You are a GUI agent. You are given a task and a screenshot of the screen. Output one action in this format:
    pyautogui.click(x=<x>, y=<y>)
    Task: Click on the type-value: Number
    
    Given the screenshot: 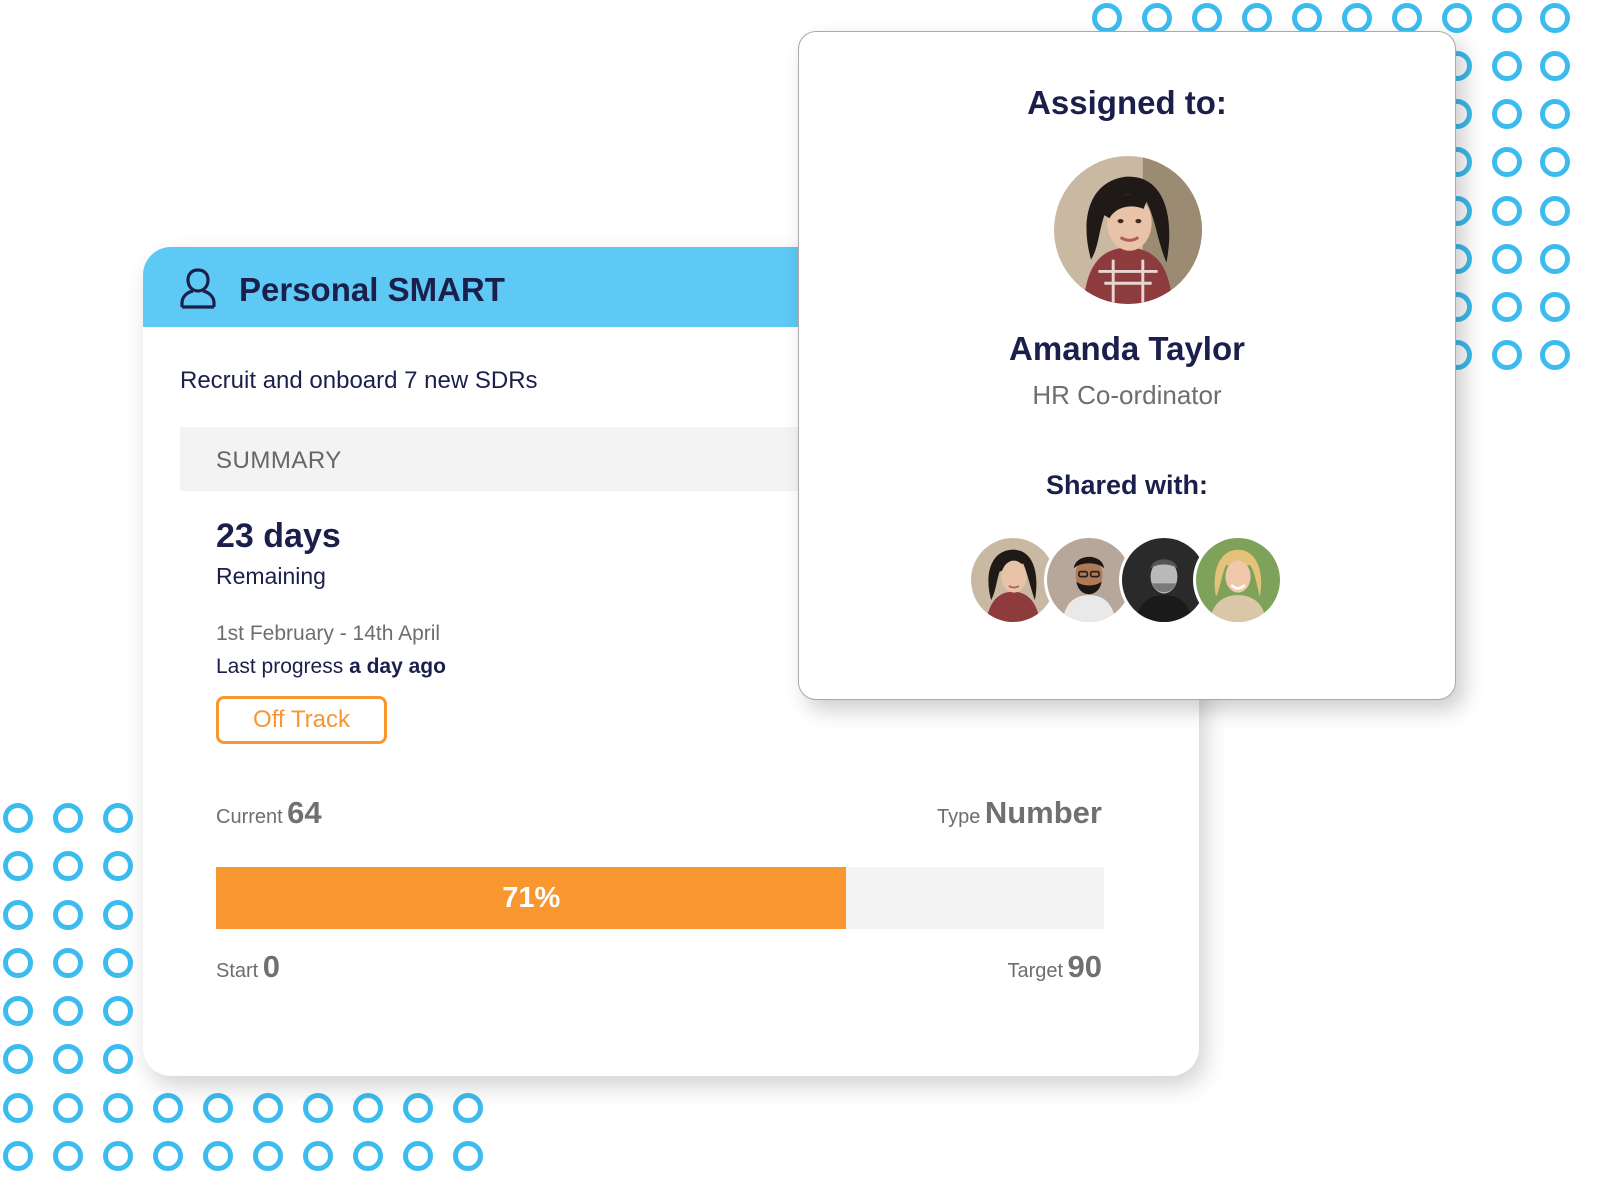 What is the action you would take?
    pyautogui.click(x=1043, y=812)
    